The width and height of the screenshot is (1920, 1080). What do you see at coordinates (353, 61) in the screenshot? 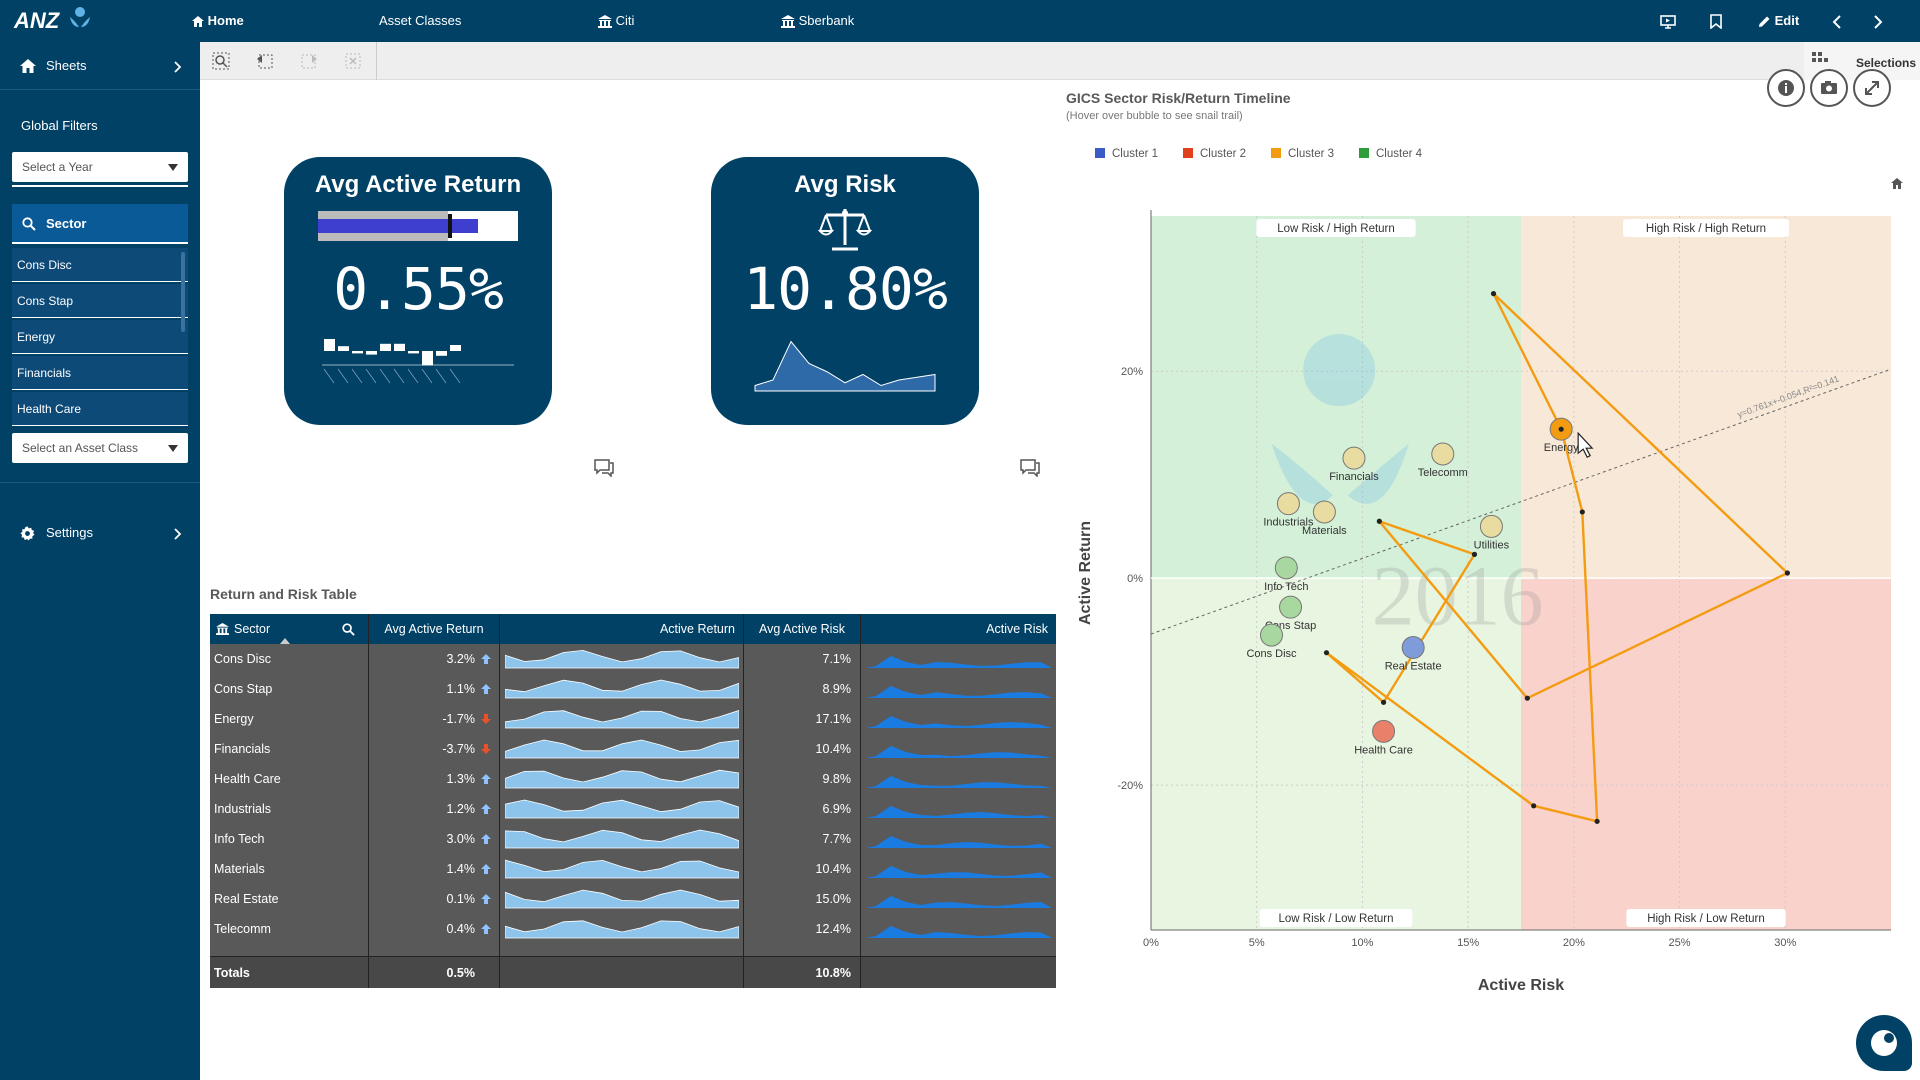
I see `clear-selections-button` at bounding box center [353, 61].